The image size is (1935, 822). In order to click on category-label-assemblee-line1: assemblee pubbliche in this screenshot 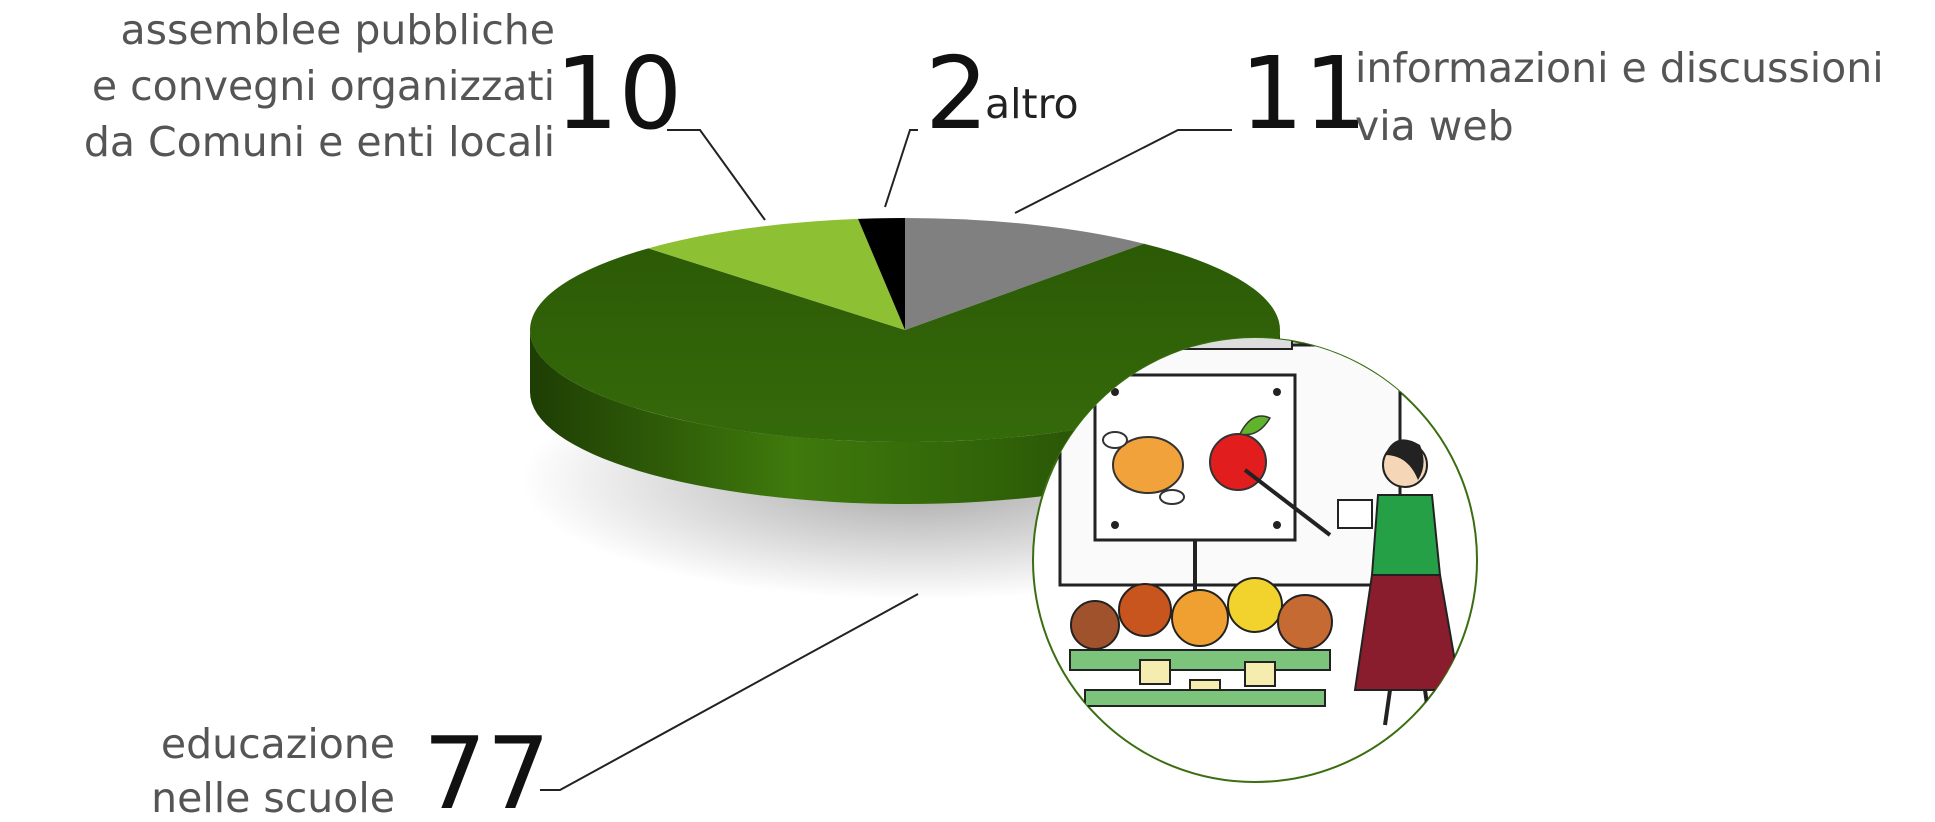, I will do `click(337, 30)`.